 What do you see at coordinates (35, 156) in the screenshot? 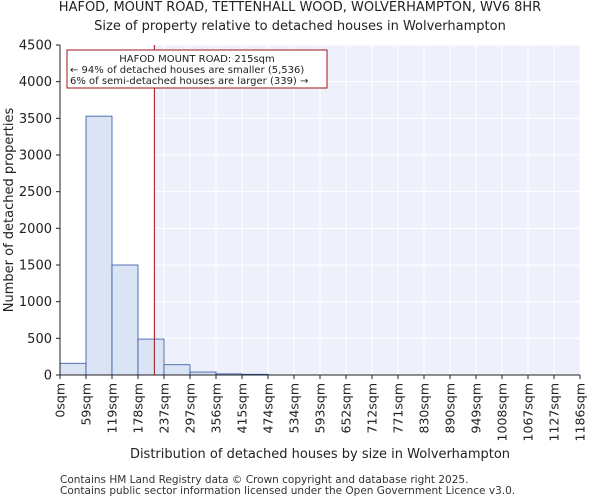
I see `y-tick-label: 3000` at bounding box center [35, 156].